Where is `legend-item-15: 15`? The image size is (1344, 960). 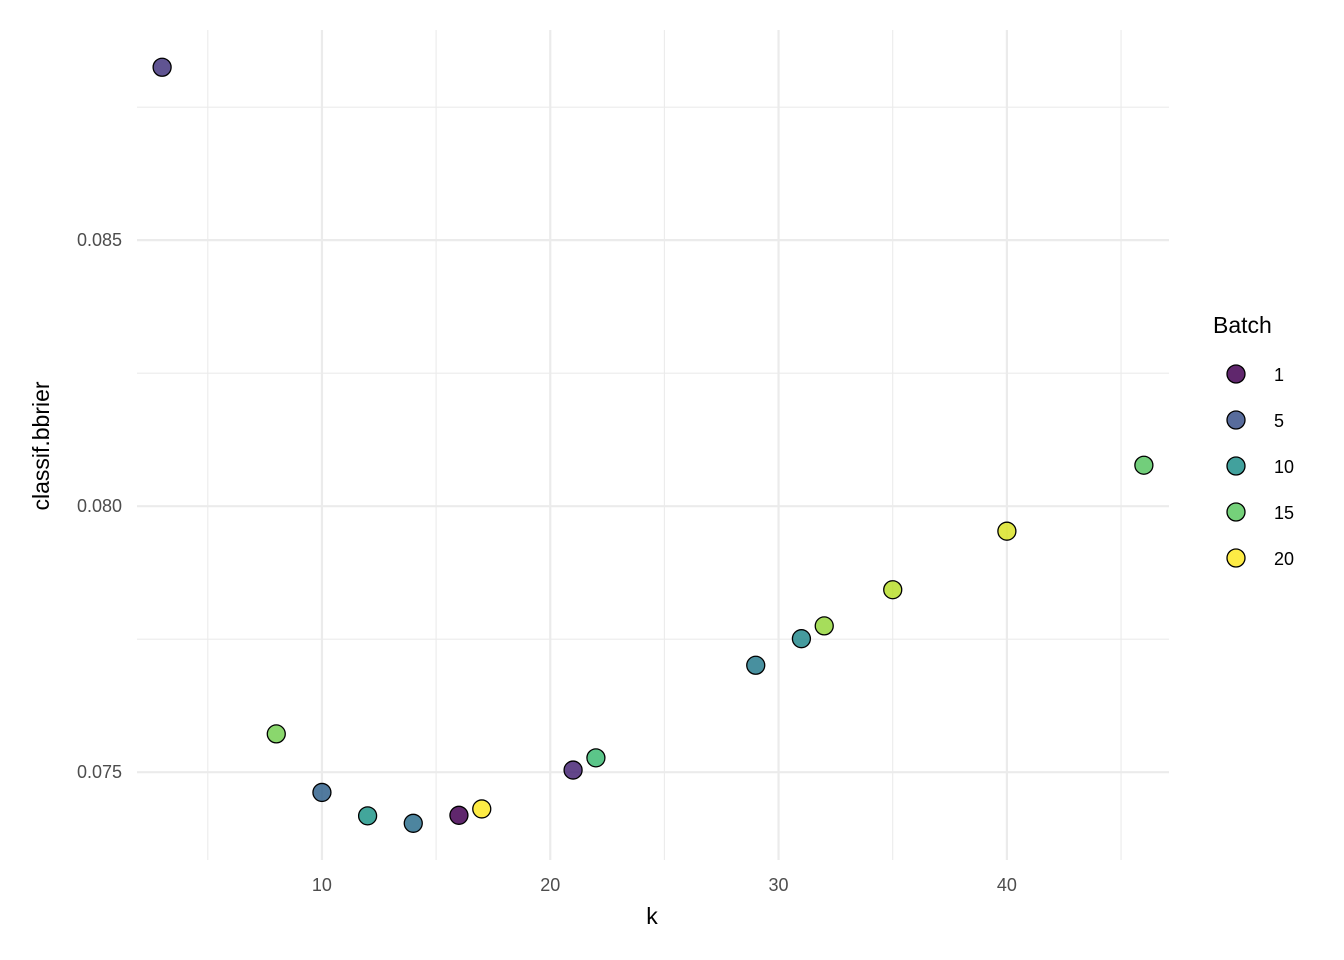 legend-item-15: 15 is located at coordinates (1260, 512).